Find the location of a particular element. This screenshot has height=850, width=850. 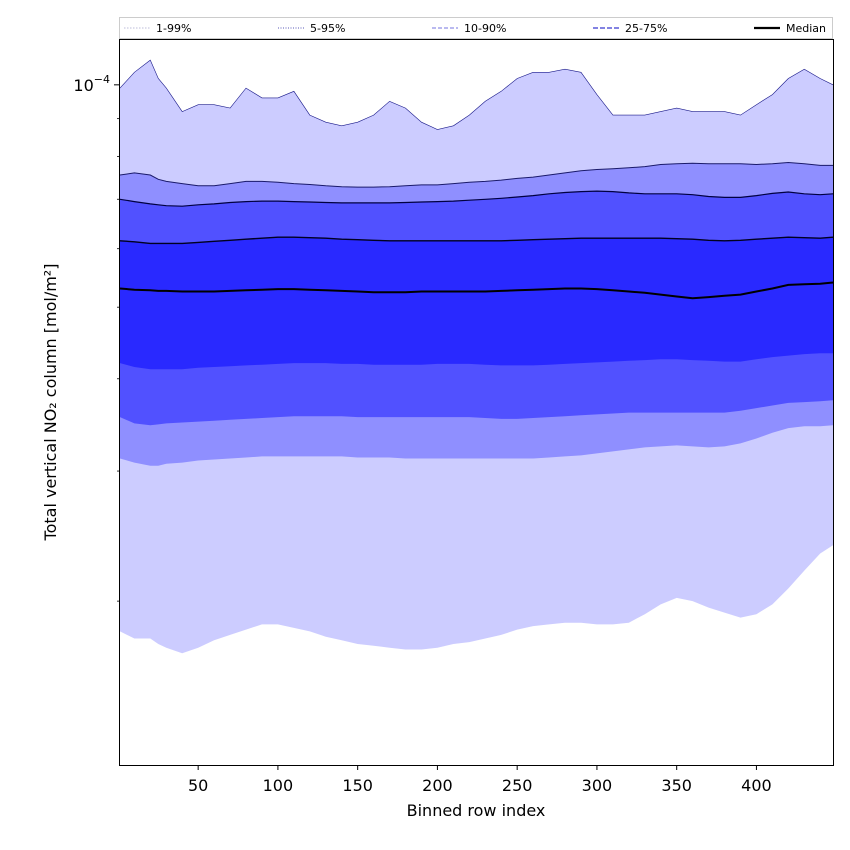

upper-line-p99 is located at coordinates (476, 94).